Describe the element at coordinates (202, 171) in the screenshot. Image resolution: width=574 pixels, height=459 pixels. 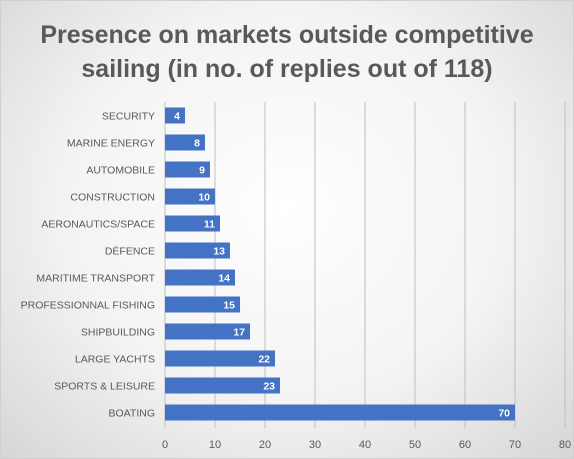
I see `data-label-2: 9` at that location.